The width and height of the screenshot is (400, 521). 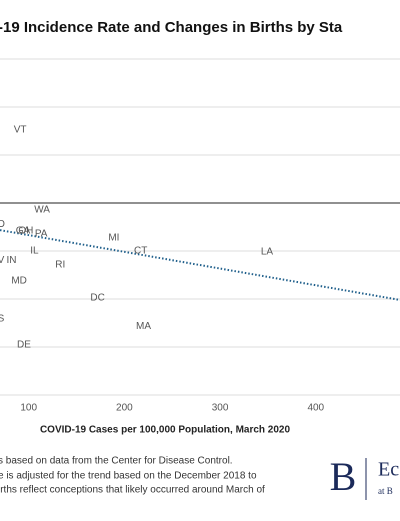 What do you see at coordinates (19, 281) in the screenshot?
I see `point-label: MD` at bounding box center [19, 281].